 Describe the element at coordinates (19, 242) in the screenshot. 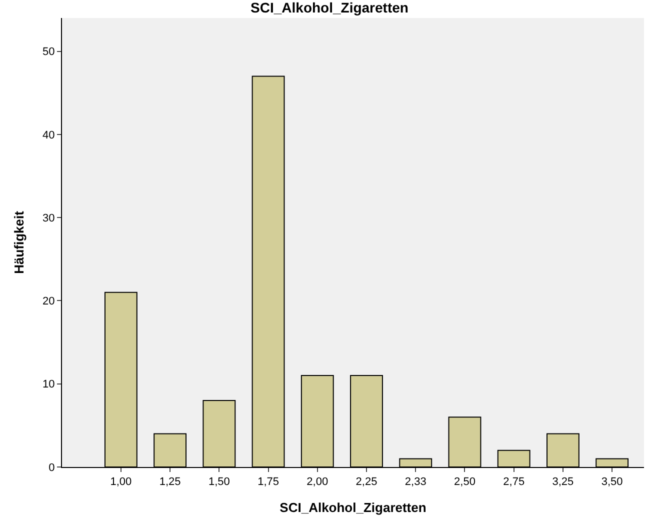

I see `y-axis-title: Häufigkeit` at that location.